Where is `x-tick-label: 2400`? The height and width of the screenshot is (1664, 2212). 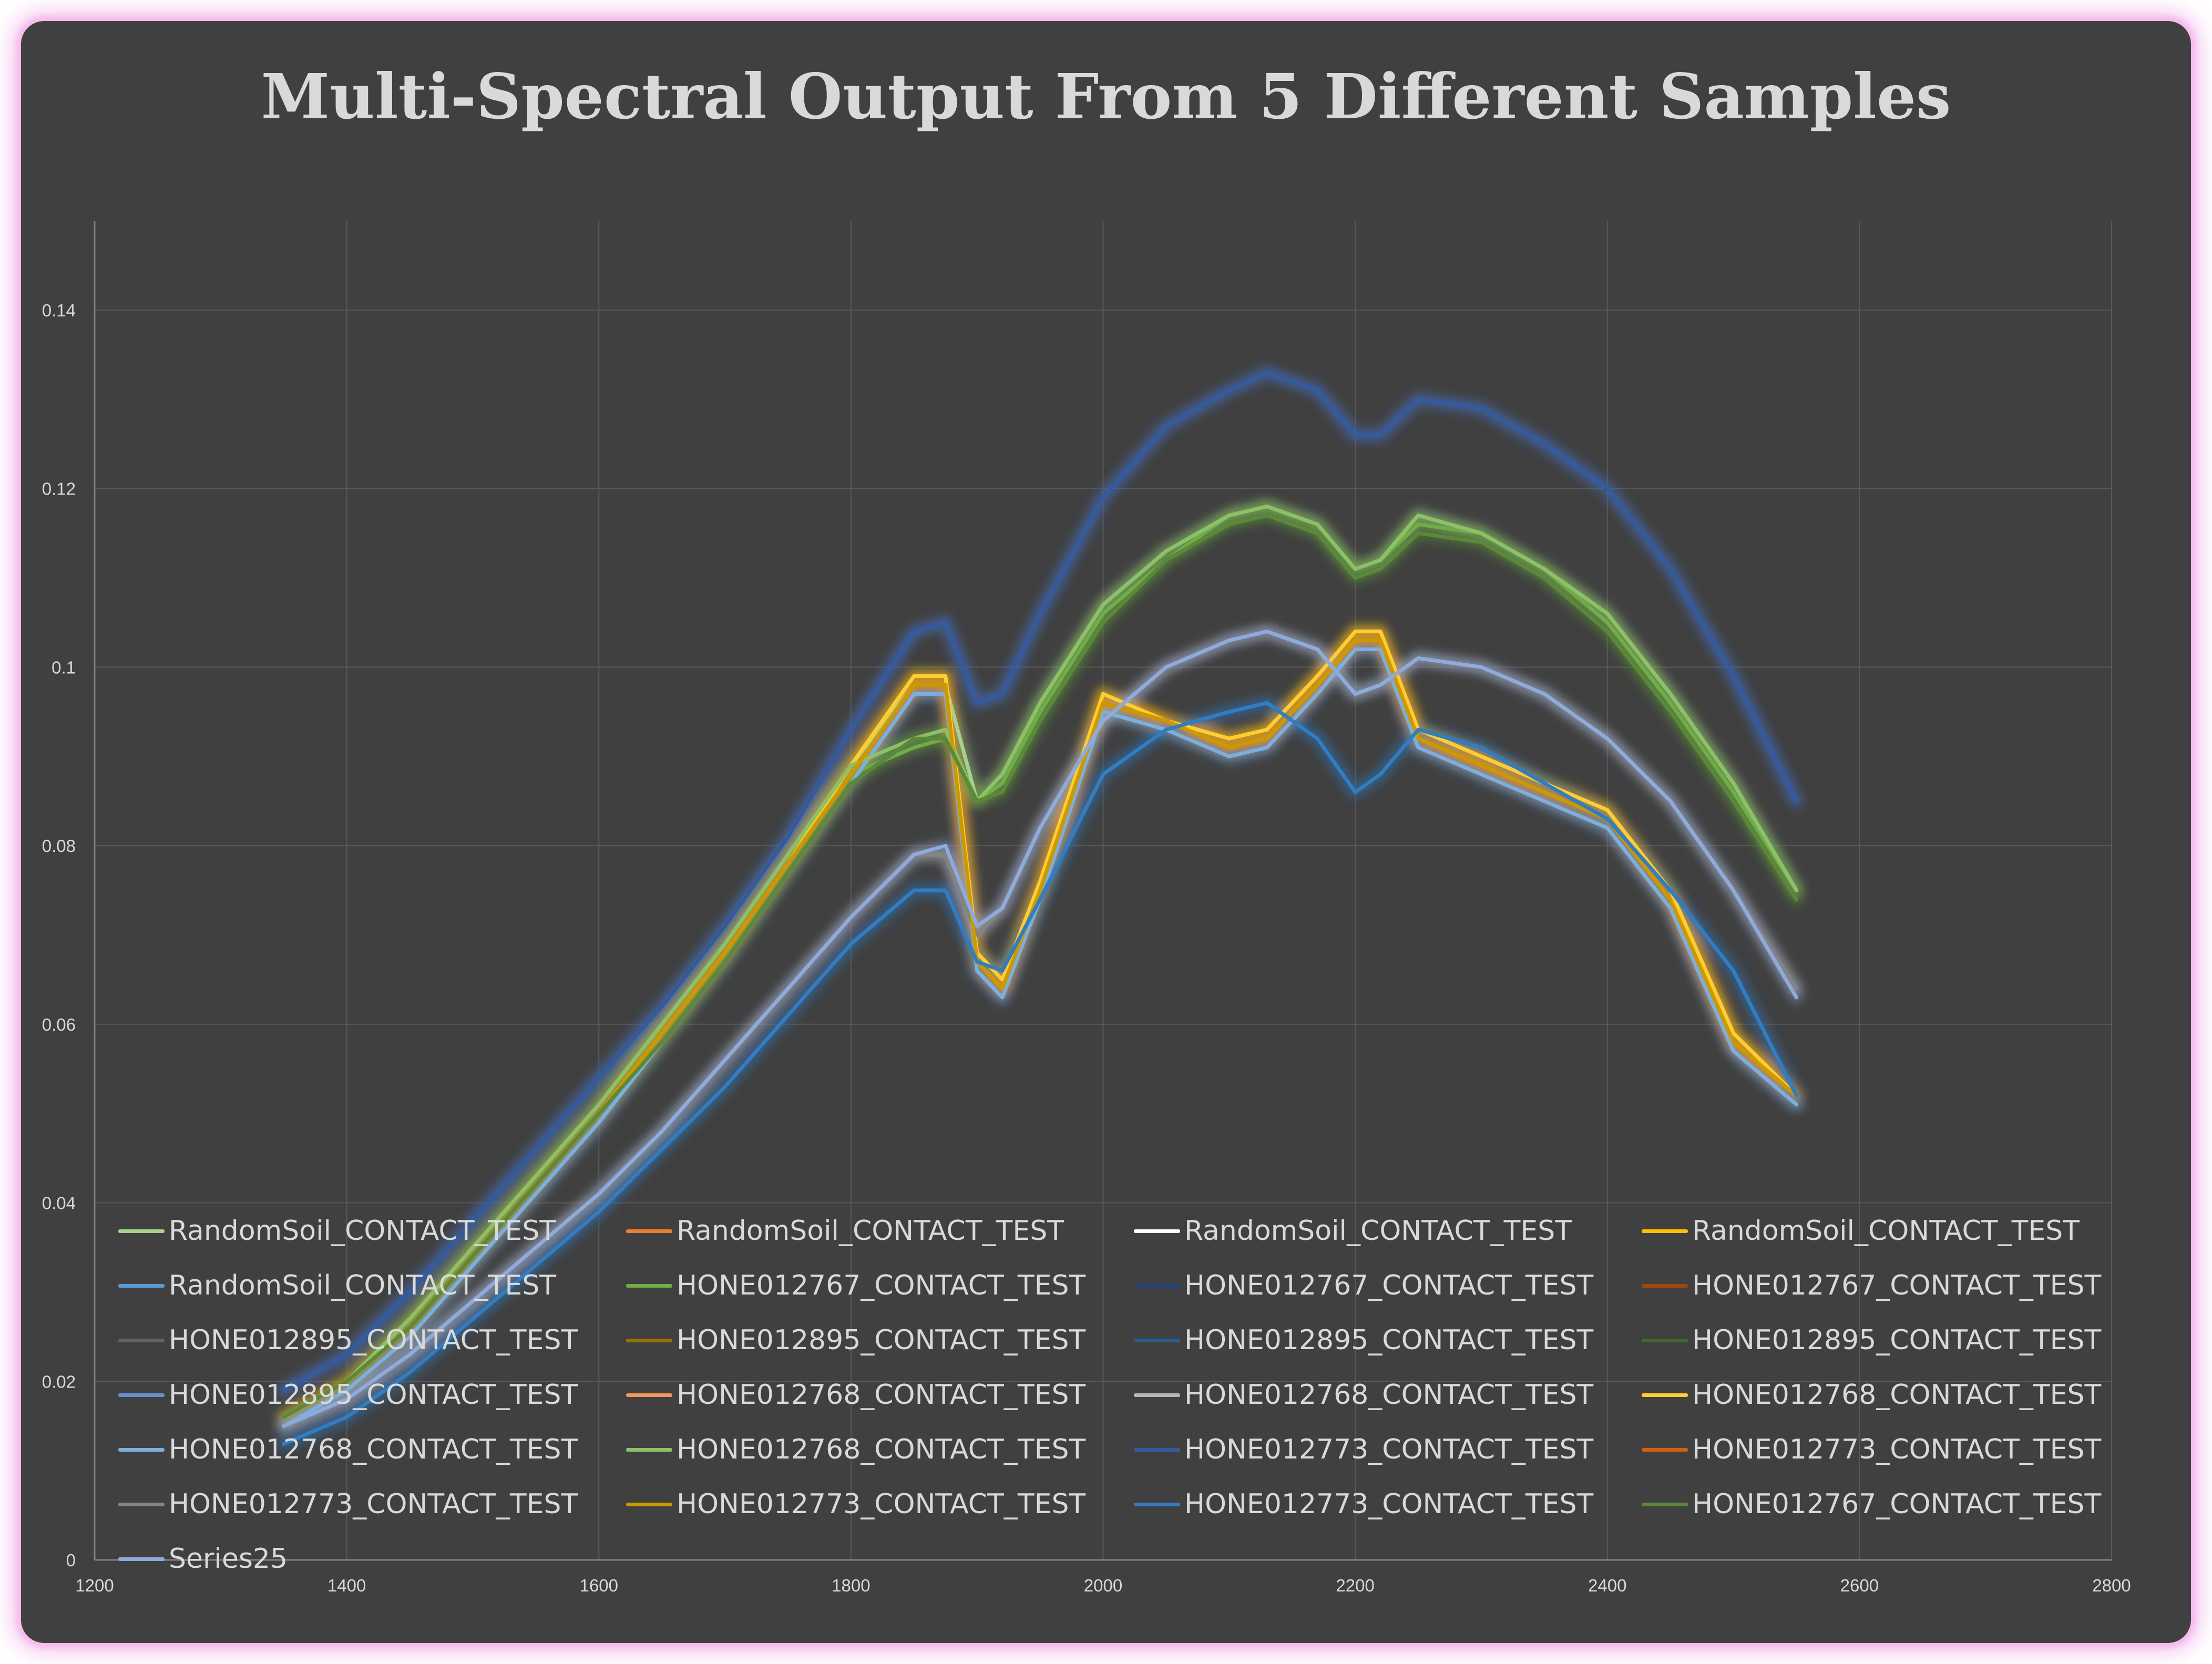 x-tick-label: 2400 is located at coordinates (1607, 1586).